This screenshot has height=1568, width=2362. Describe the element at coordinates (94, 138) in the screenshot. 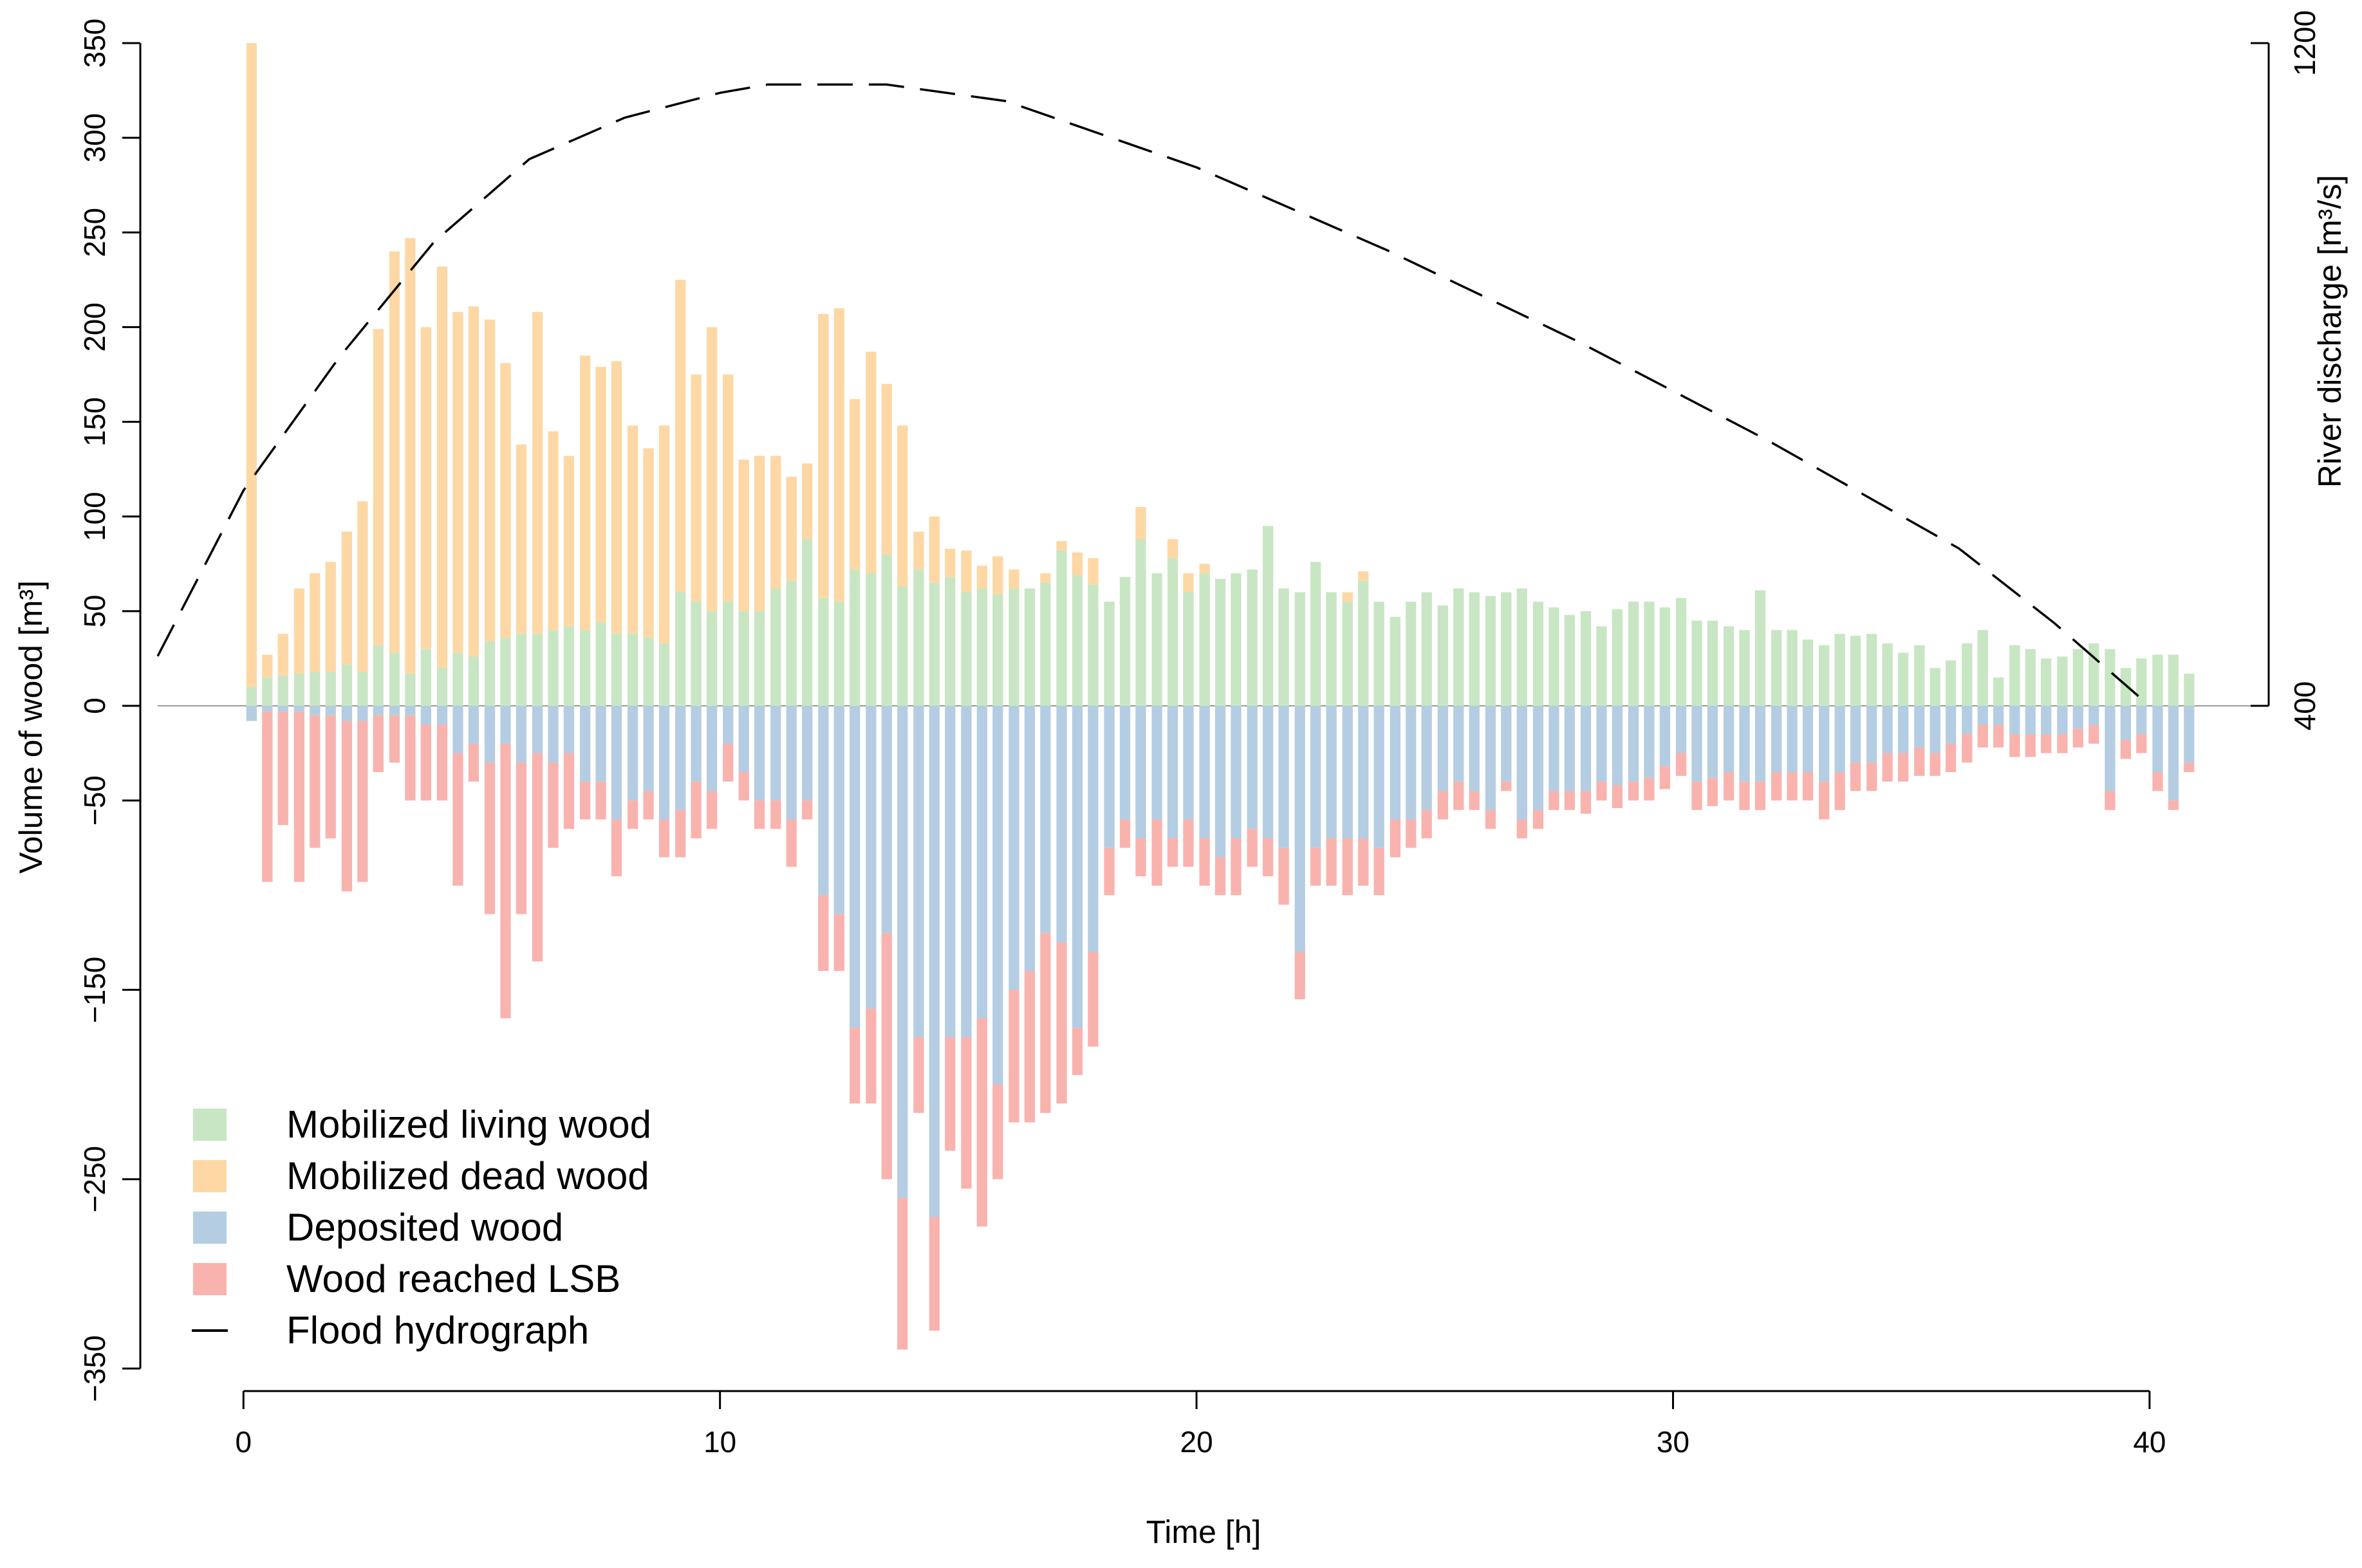

I see `y-tick-label: 300` at that location.